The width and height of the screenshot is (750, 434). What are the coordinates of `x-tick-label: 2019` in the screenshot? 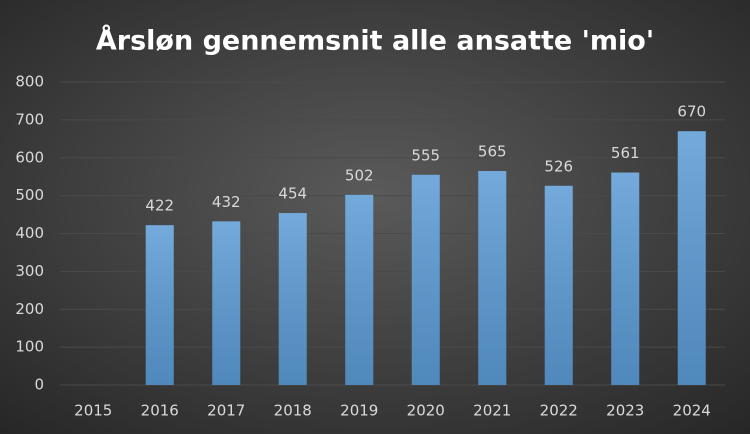 It's located at (359, 411).